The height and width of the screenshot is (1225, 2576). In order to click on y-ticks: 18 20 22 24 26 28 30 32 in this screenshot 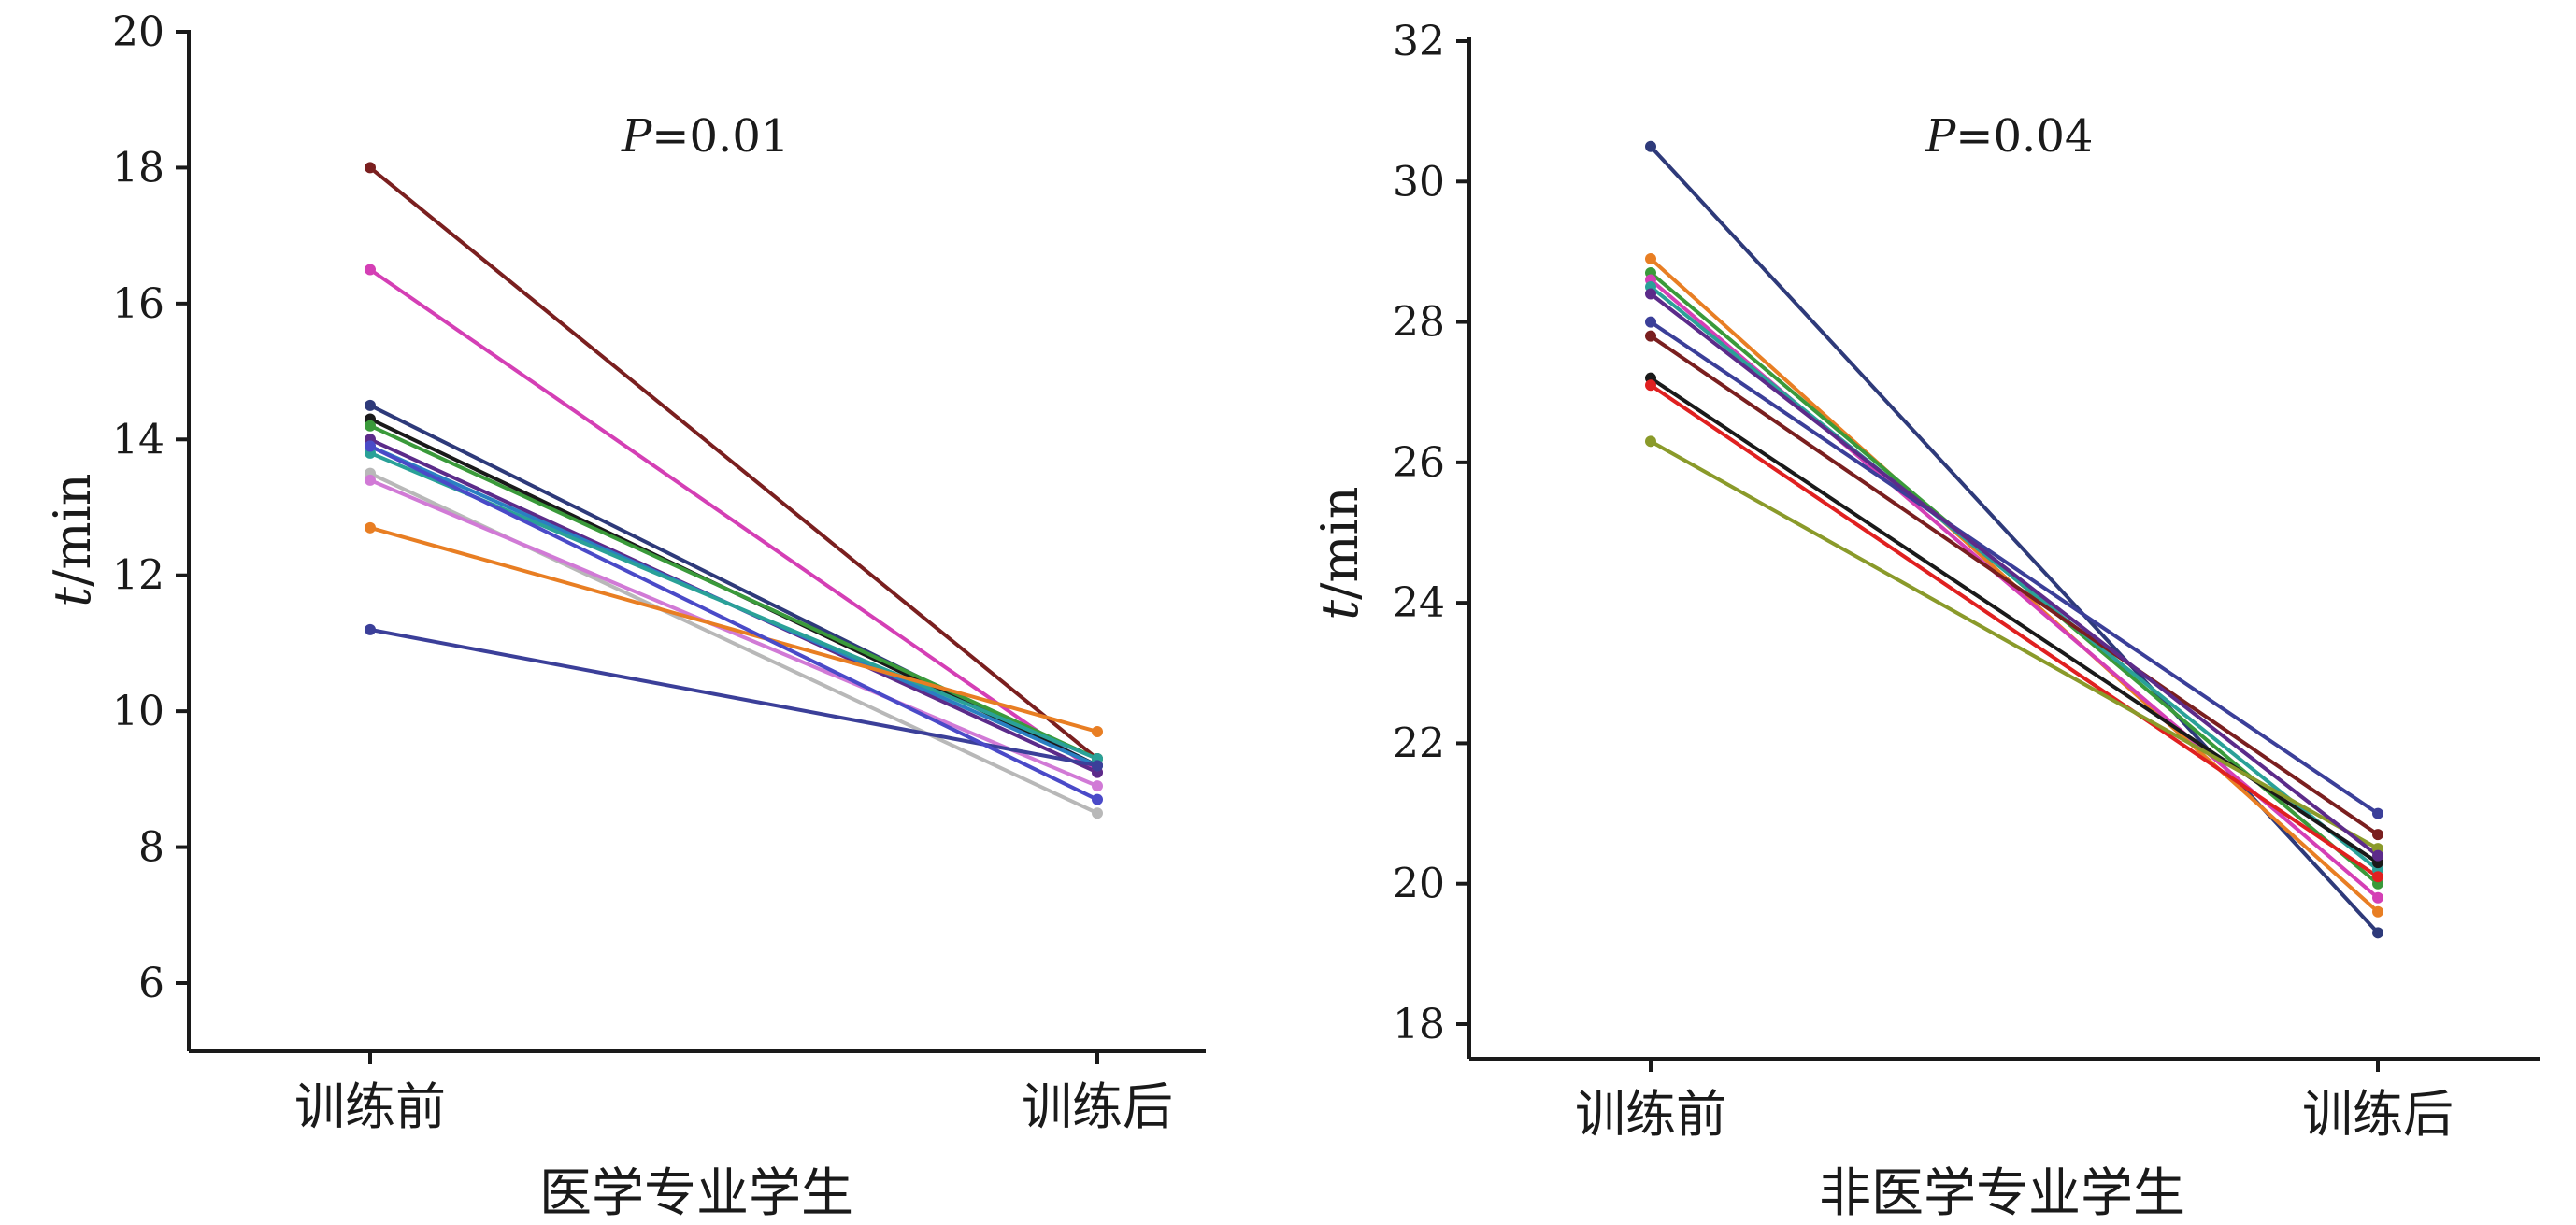, I will do `click(1431, 533)`.